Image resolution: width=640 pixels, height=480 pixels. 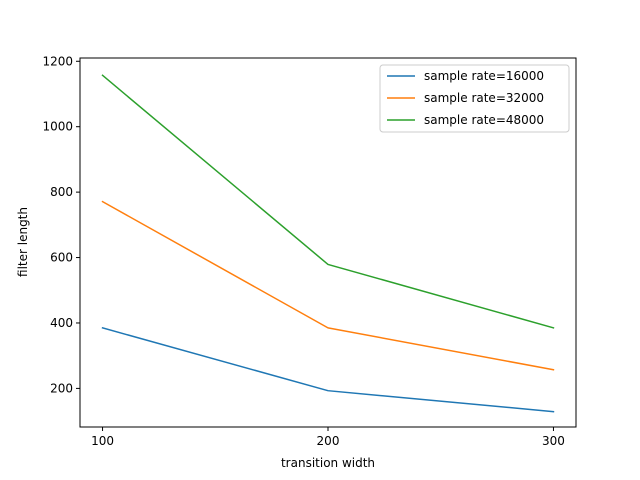 What do you see at coordinates (61, 388) in the screenshot?
I see `y-tick-label: 200` at bounding box center [61, 388].